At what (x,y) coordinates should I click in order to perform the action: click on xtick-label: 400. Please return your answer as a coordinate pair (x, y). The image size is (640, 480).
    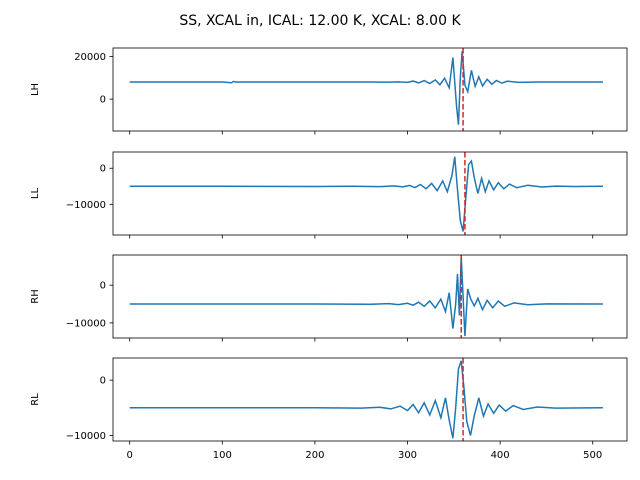
    Looking at the image, I should click on (500, 455).